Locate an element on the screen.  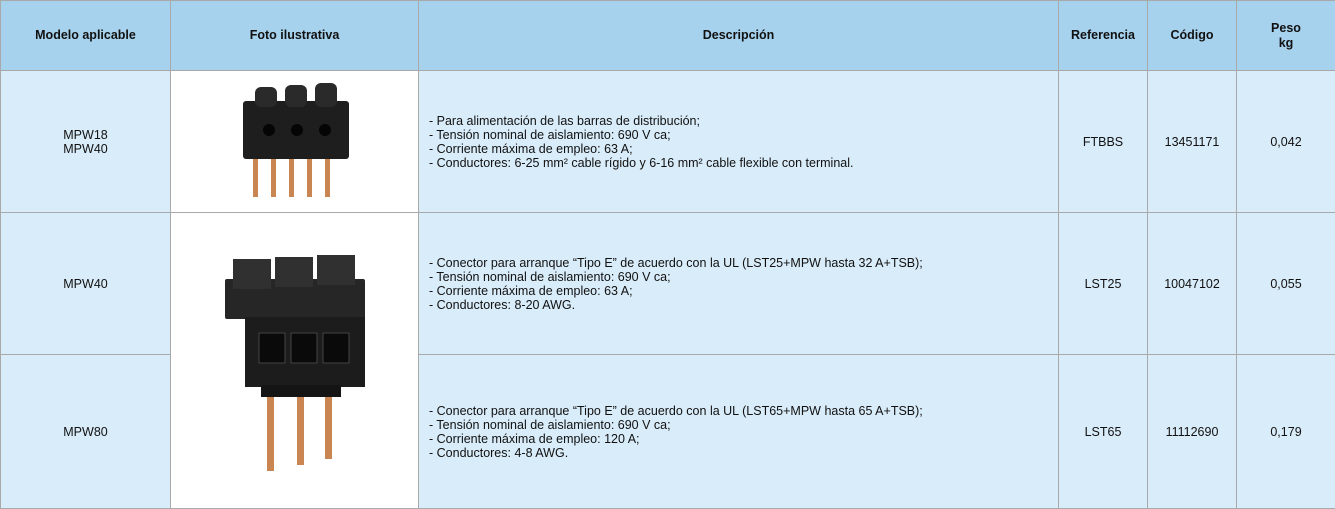
model-cell: MPW40 is located at coordinates (85, 283).